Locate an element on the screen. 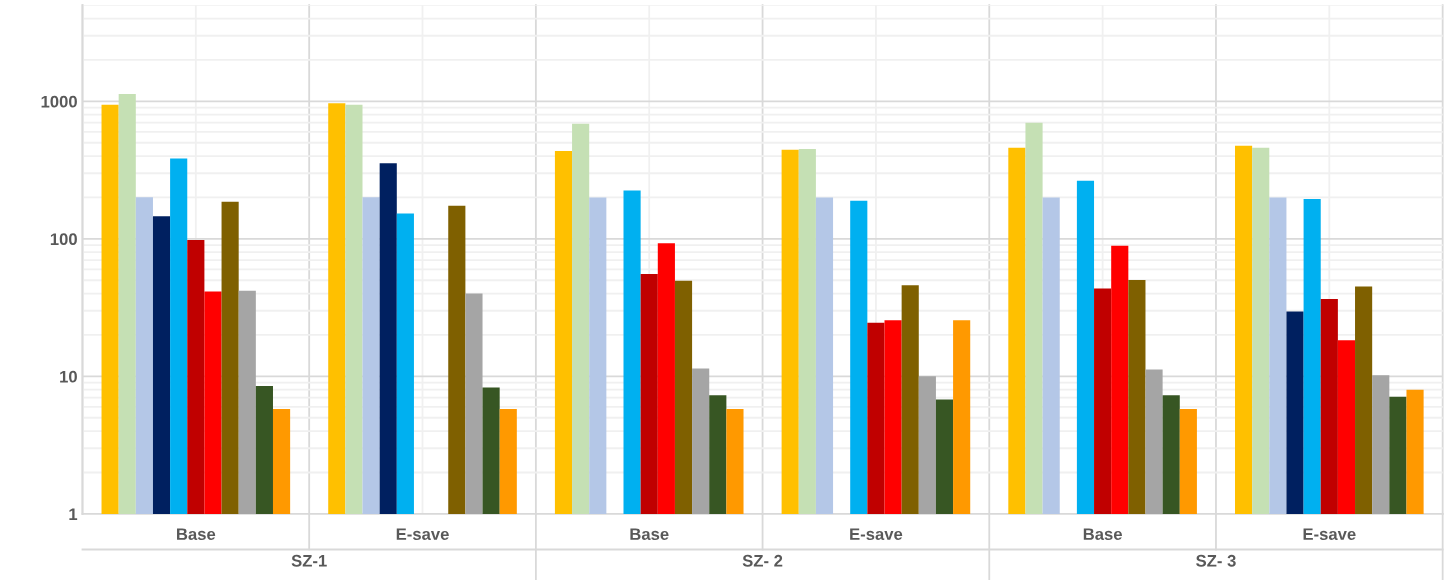  y-tick-label: 1 is located at coordinates (73, 514).